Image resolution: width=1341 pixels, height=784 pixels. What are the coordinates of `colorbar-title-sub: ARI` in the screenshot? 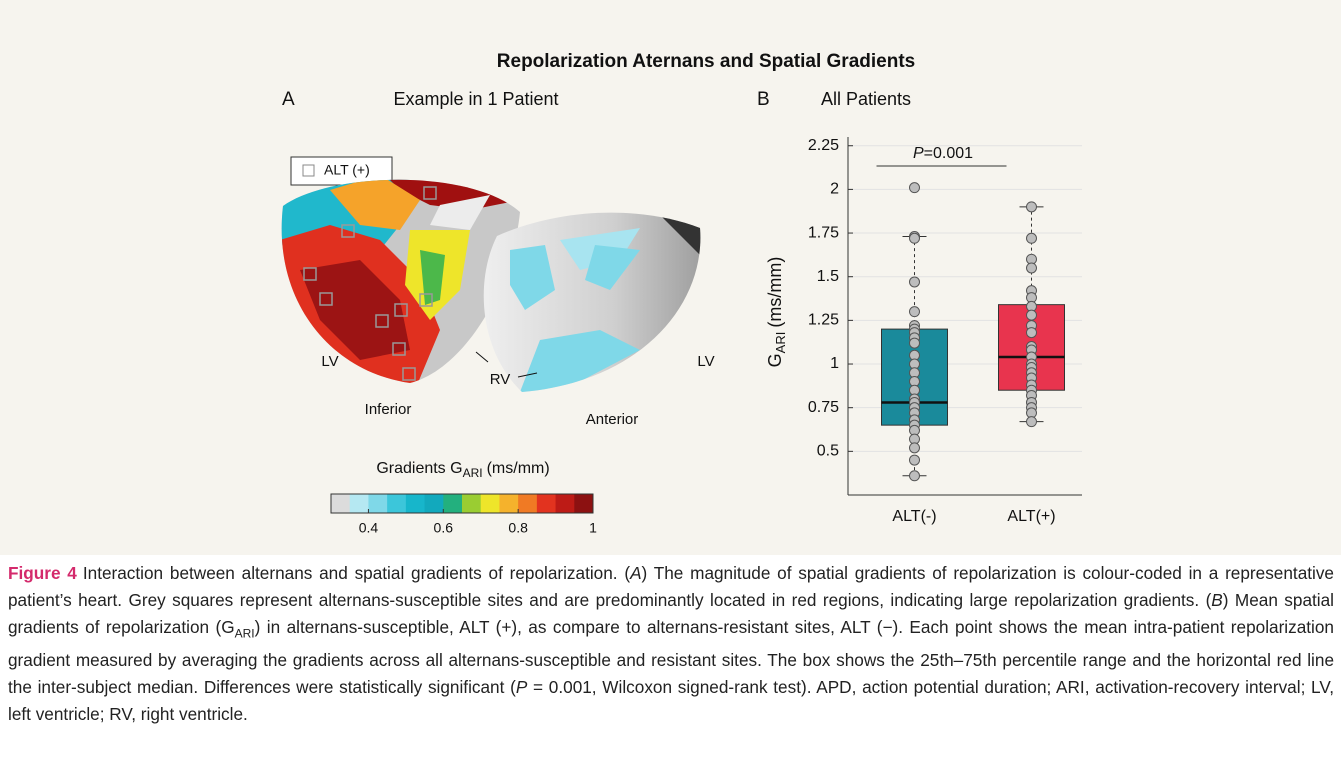 It's located at (473, 473).